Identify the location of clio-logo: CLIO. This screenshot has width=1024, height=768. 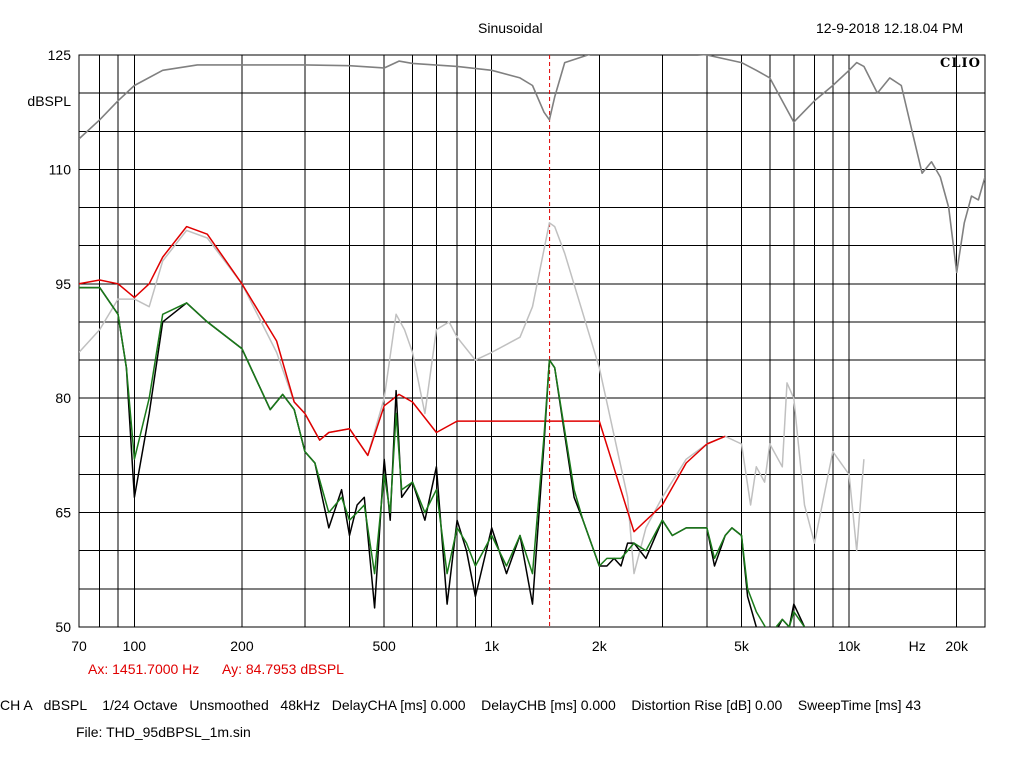
(960, 63).